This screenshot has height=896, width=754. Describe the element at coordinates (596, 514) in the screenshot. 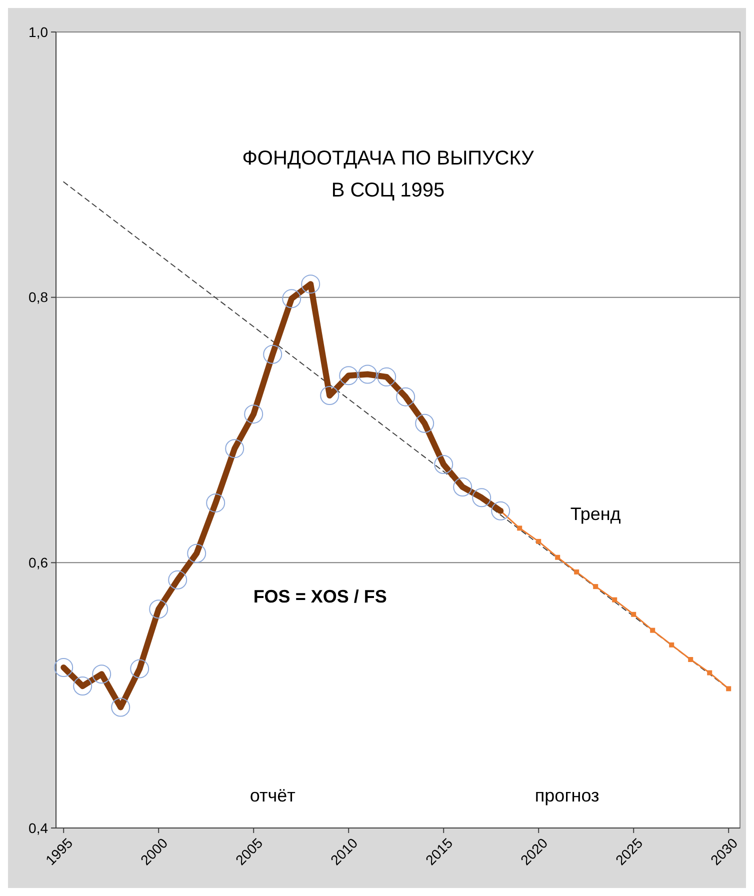

I see `annotation: Тренд` at that location.